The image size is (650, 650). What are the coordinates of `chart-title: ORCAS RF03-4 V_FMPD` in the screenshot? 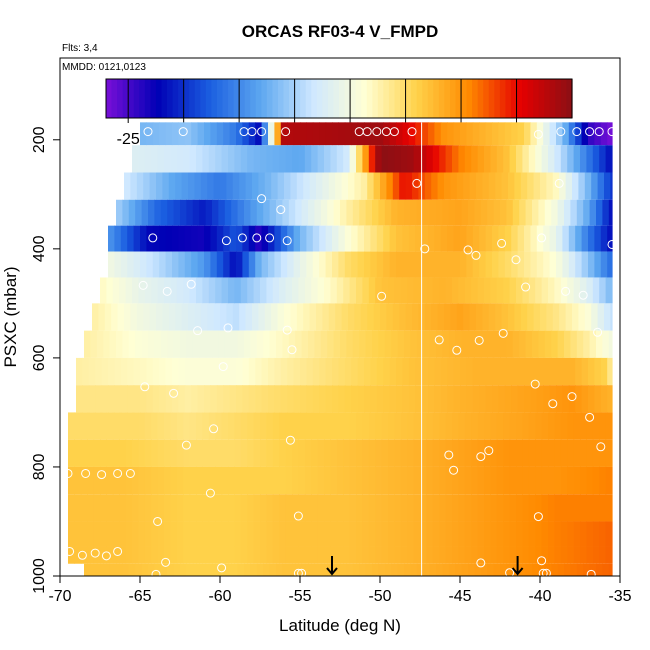 It's located at (340, 31).